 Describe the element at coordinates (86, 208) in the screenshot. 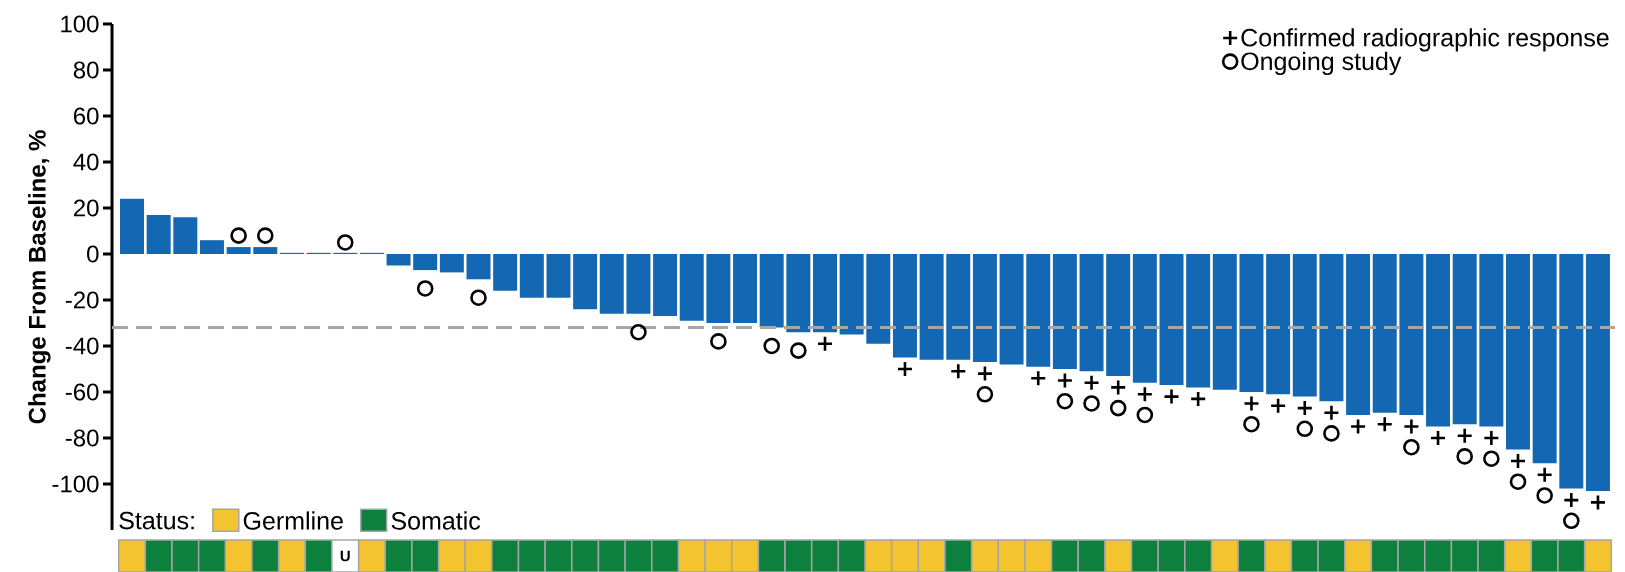

I see `y-tick-label: 20` at that location.